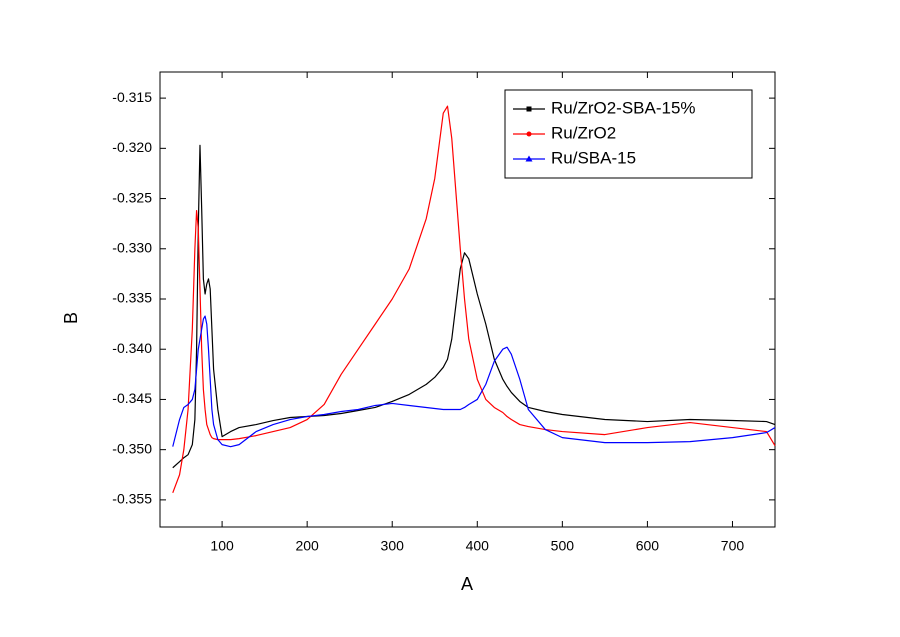  Describe the element at coordinates (733, 546) in the screenshot. I see `x-tick-label: 700` at that location.